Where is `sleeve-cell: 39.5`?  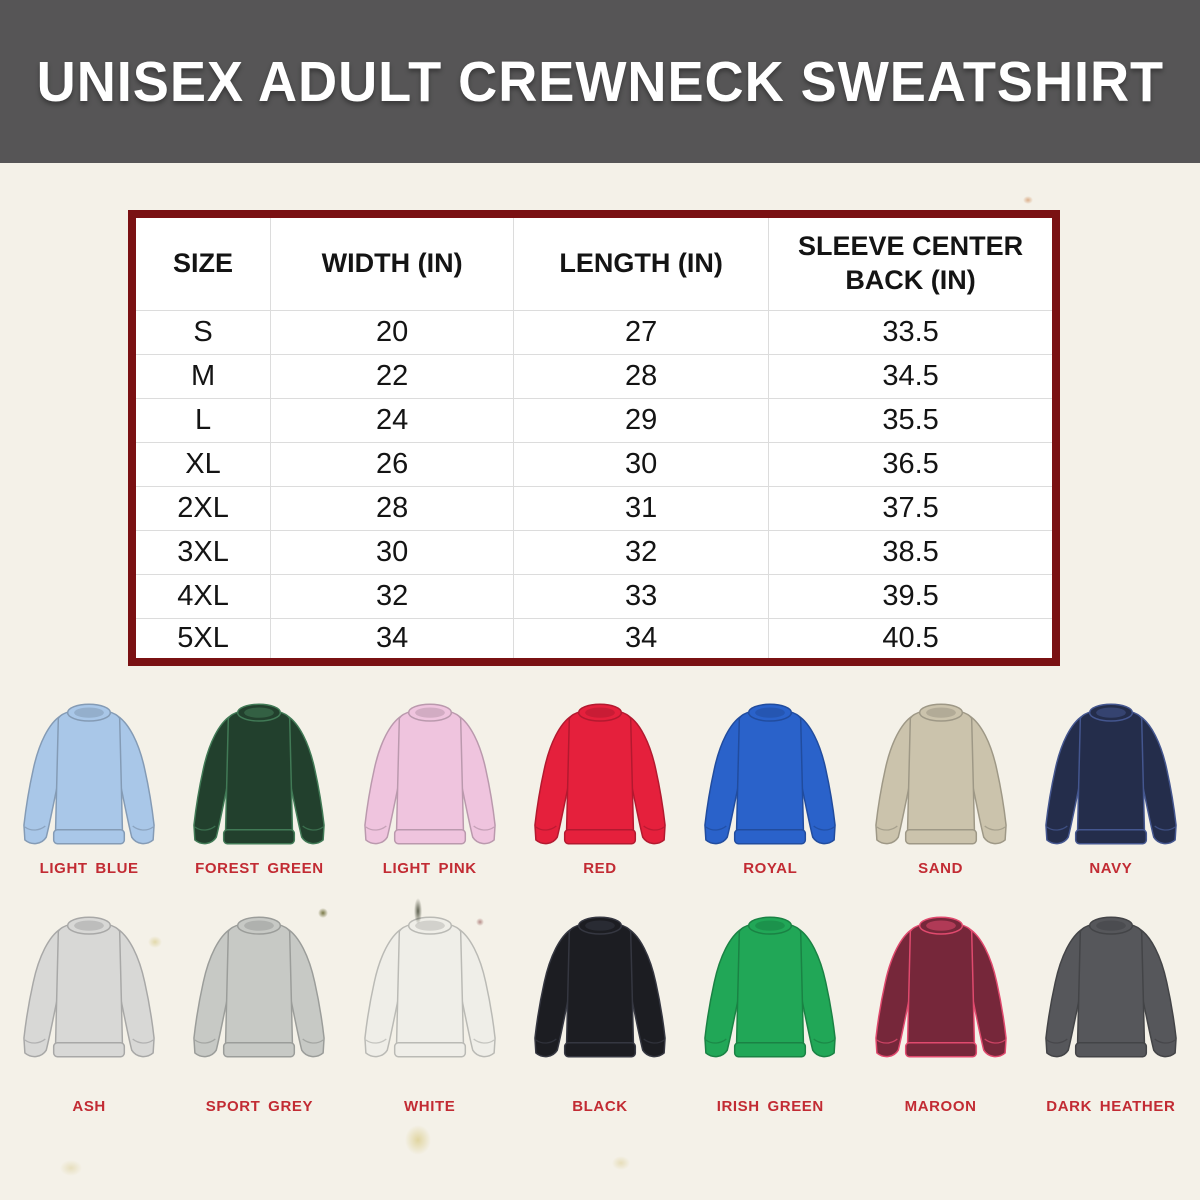 sleeve-cell: 39.5 is located at coordinates (912, 596).